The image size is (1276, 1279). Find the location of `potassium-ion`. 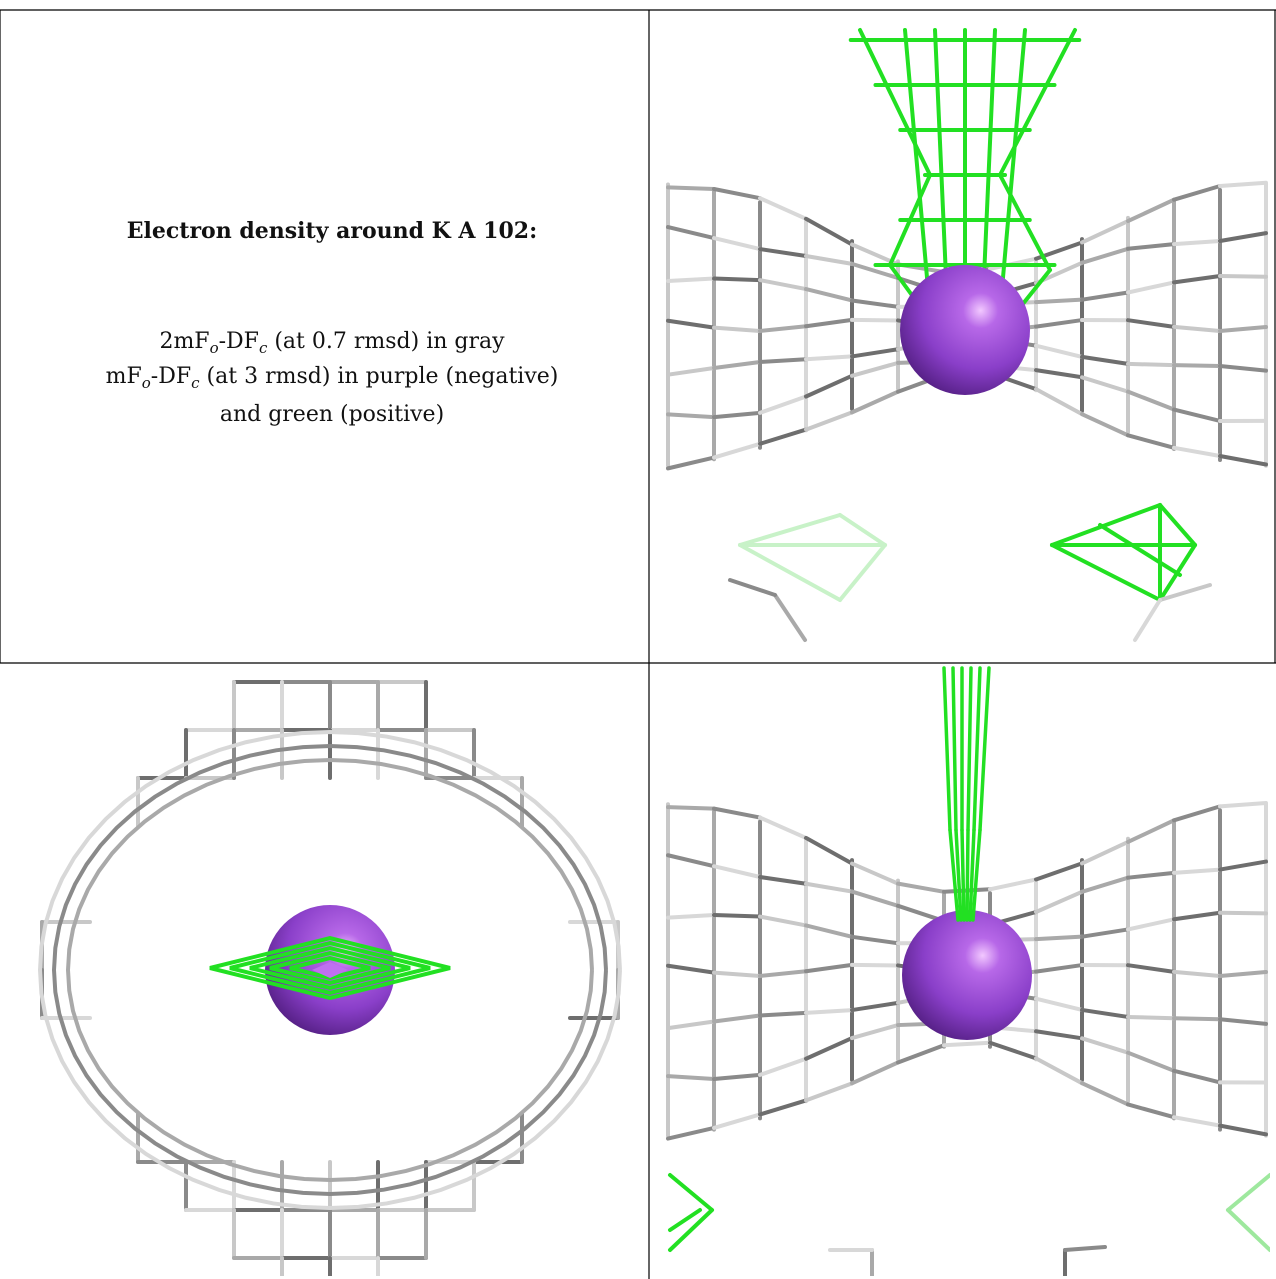

potassium-ion is located at coordinates (965, 330).